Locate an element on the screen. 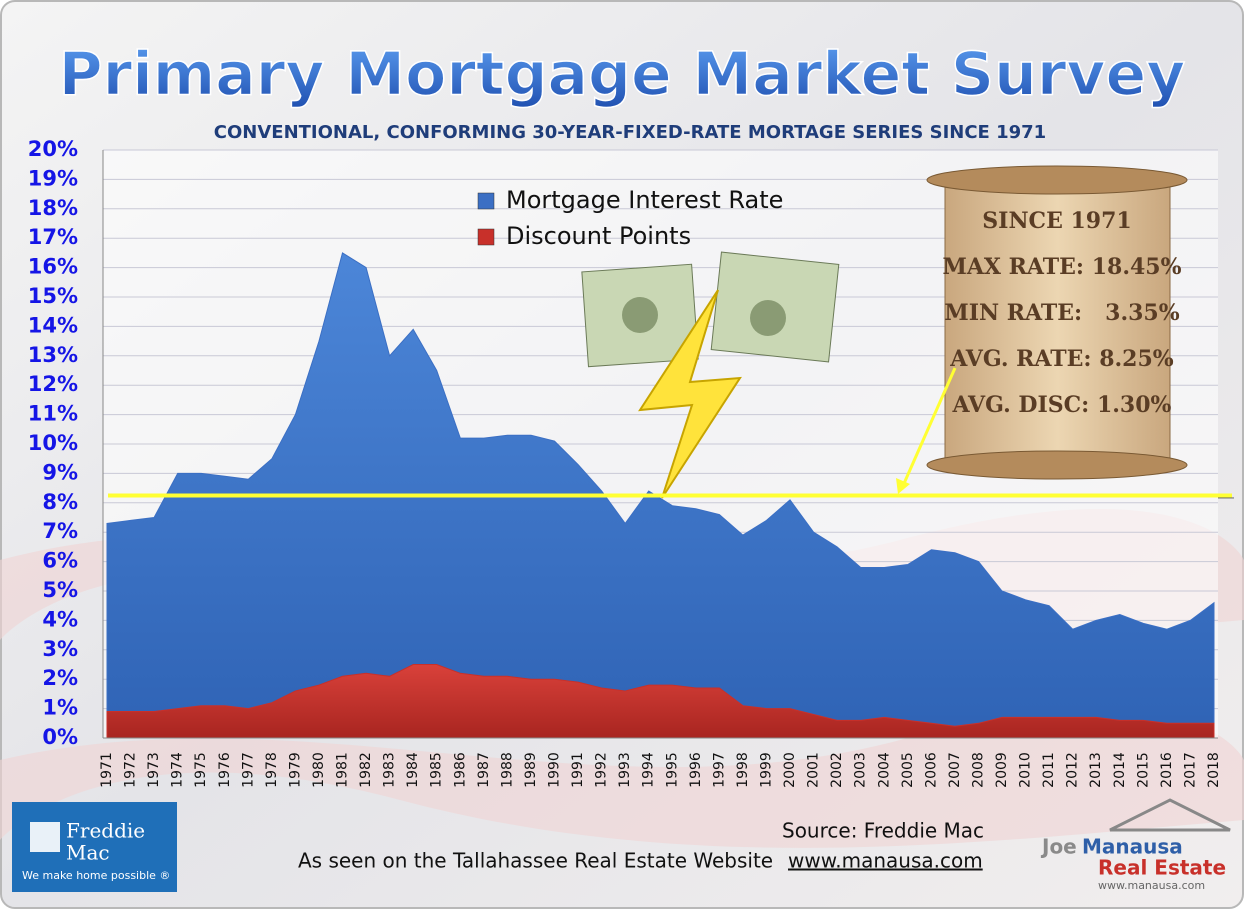  y-tick-label: 12% is located at coordinates (53, 384).